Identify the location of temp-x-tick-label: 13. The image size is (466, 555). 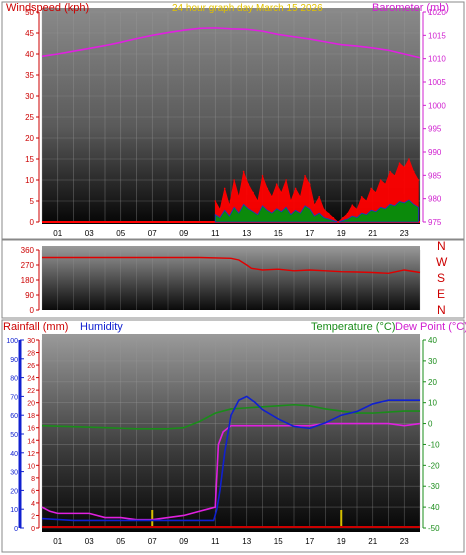
(246, 541).